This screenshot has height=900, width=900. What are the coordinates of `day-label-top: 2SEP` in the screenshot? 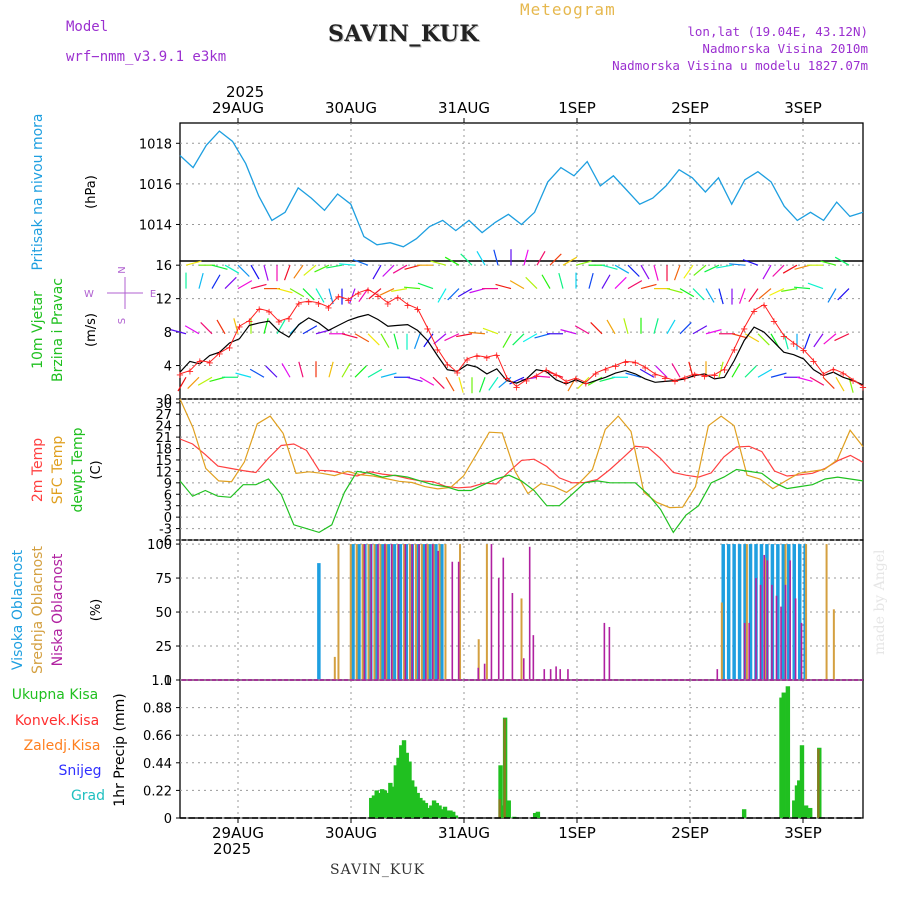 It's located at (690, 108).